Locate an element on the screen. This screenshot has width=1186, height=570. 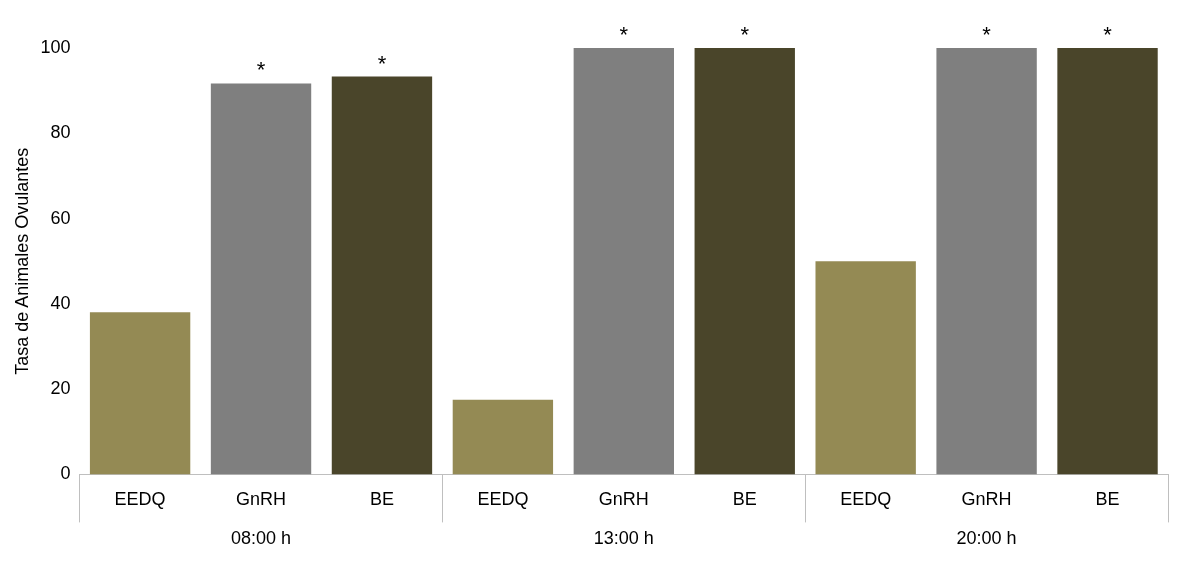
y-tick-label: 0 is located at coordinates (65, 473).